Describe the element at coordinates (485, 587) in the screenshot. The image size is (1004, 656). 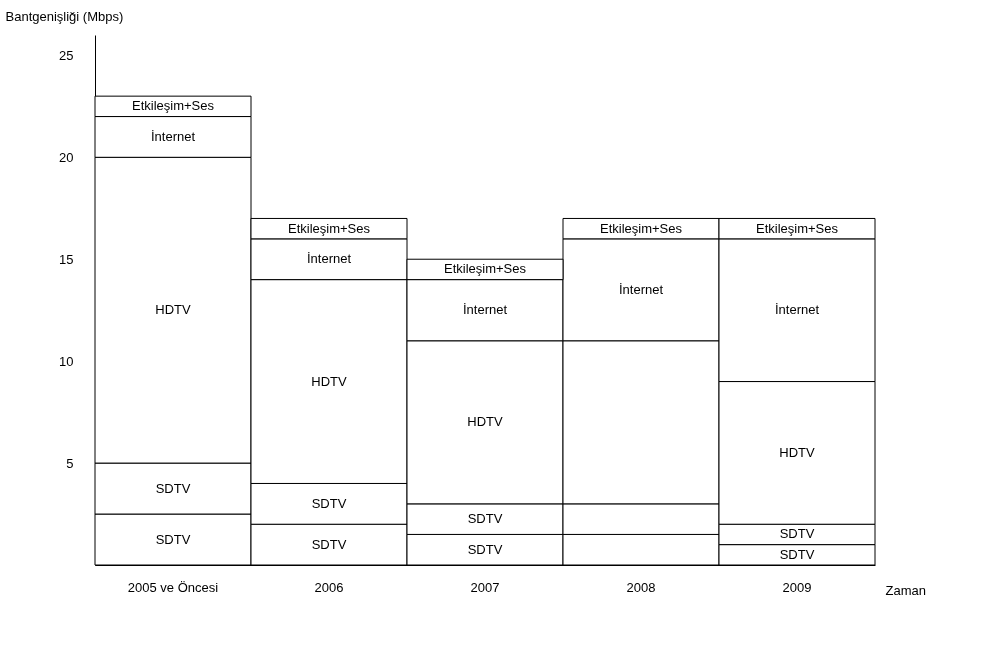
I see `x-tick-label: 2007` at that location.